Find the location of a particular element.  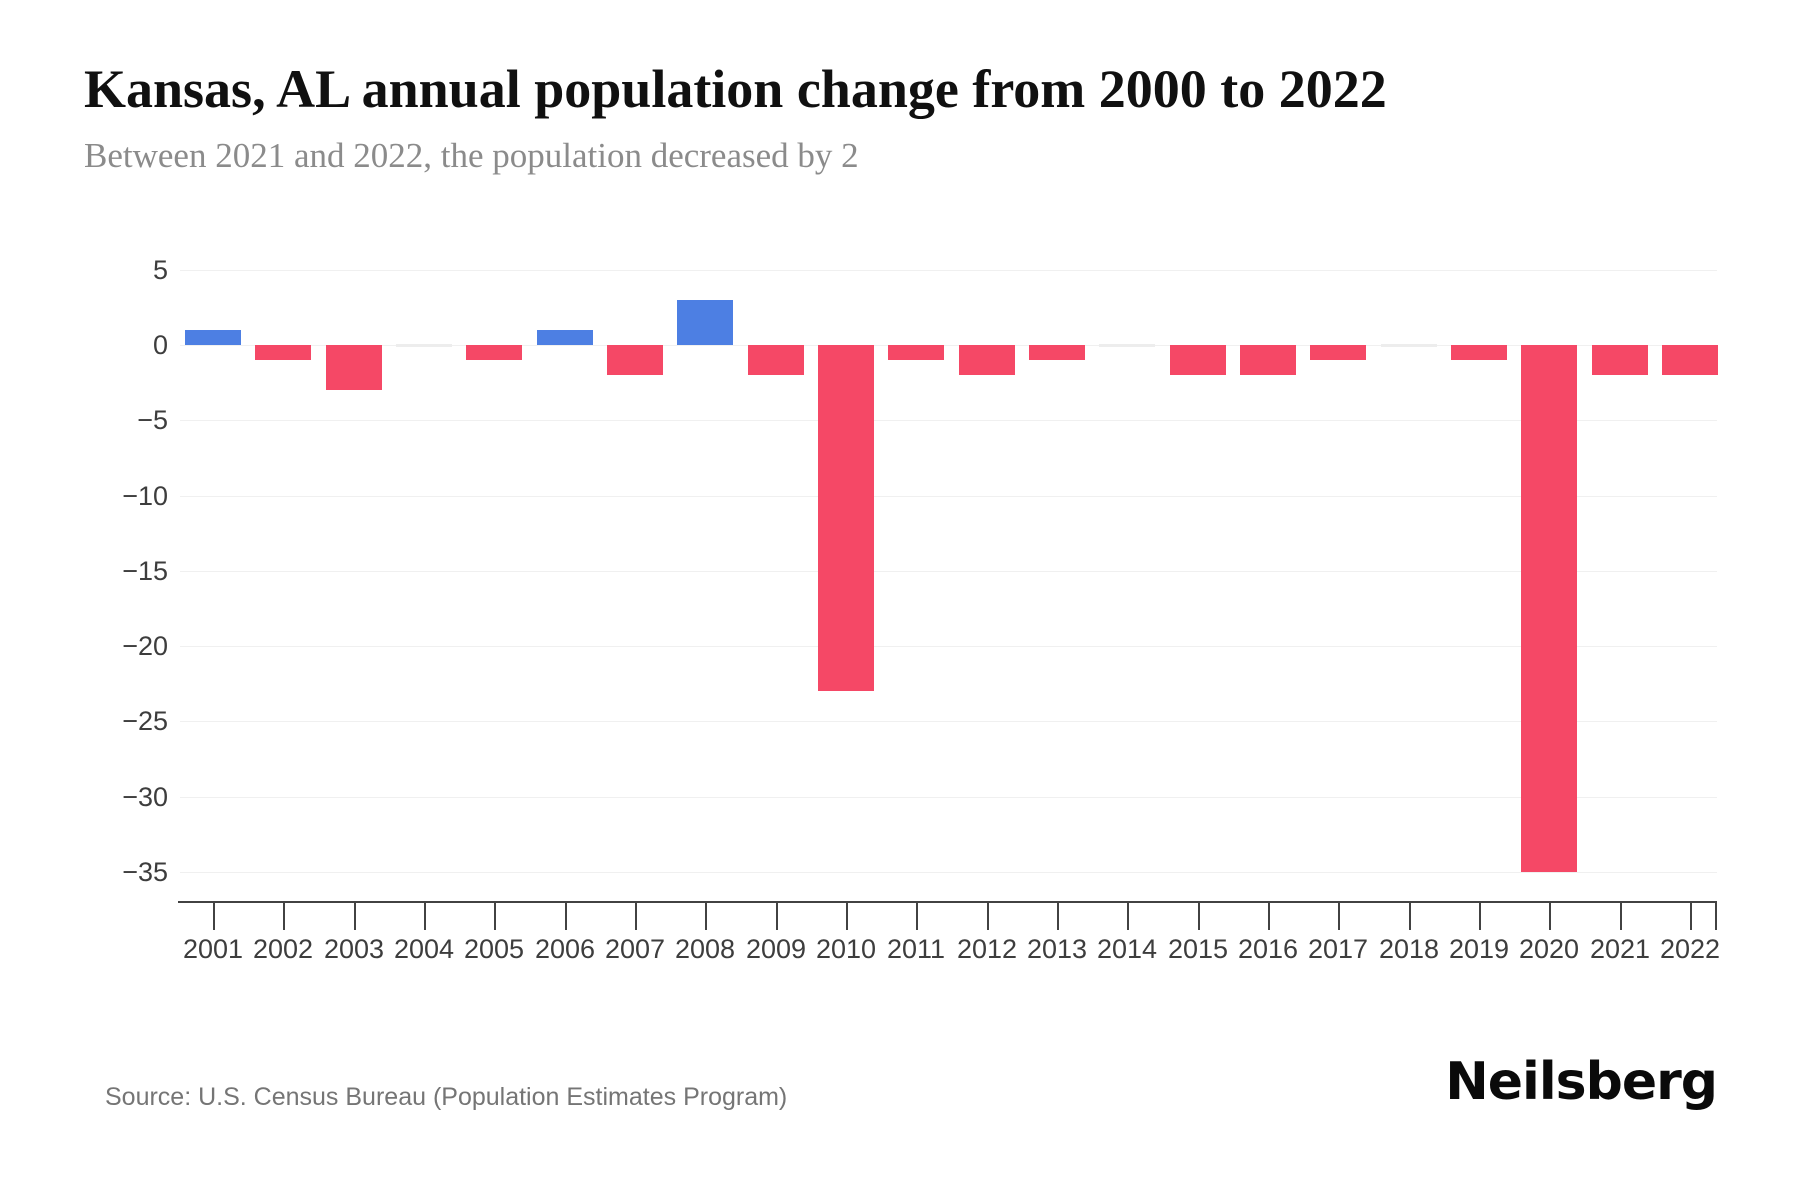

y-axis-tick-label: −30 is located at coordinates (145, 797).